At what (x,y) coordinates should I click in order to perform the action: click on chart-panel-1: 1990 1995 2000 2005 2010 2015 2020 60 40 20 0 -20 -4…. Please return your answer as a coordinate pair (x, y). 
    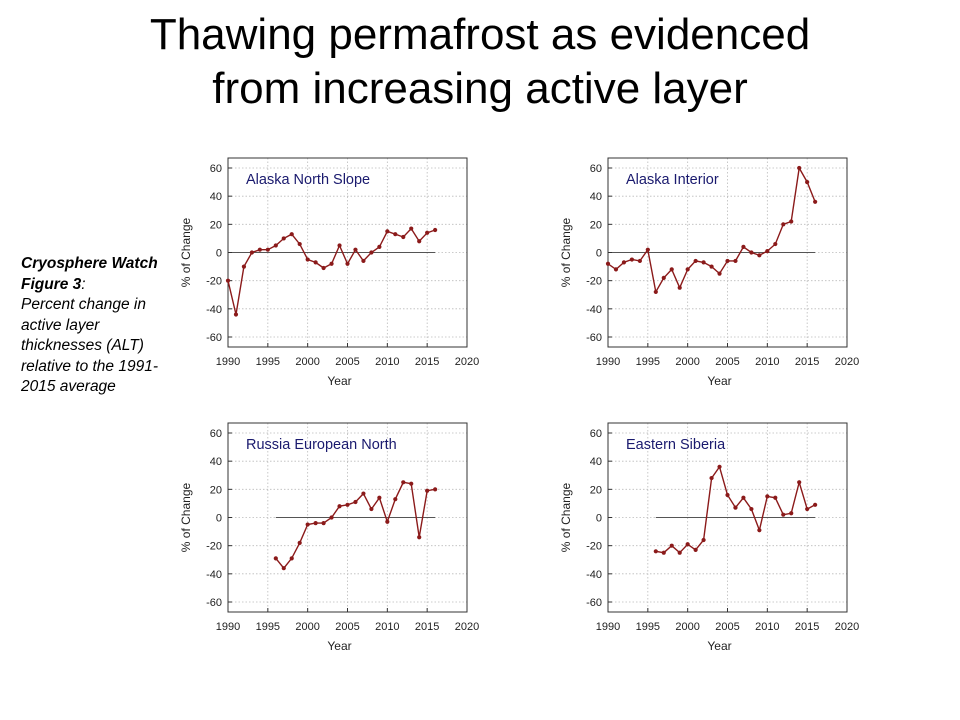
    Looking at the image, I should click on (329, 272).